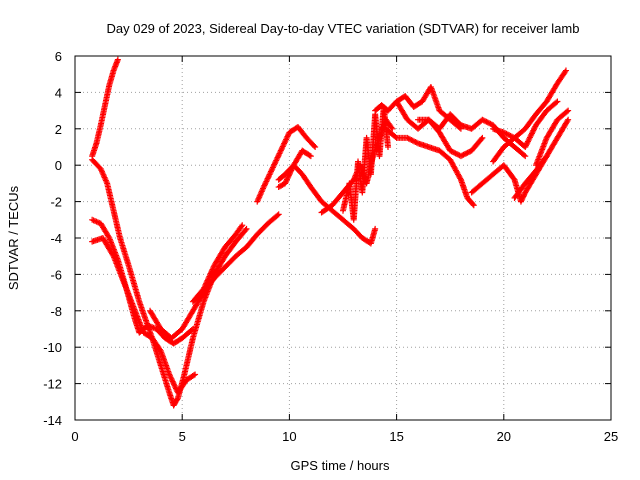 The height and width of the screenshot is (480, 640). What do you see at coordinates (56, 238) in the screenshot?
I see `y-tick-label: -4` at bounding box center [56, 238].